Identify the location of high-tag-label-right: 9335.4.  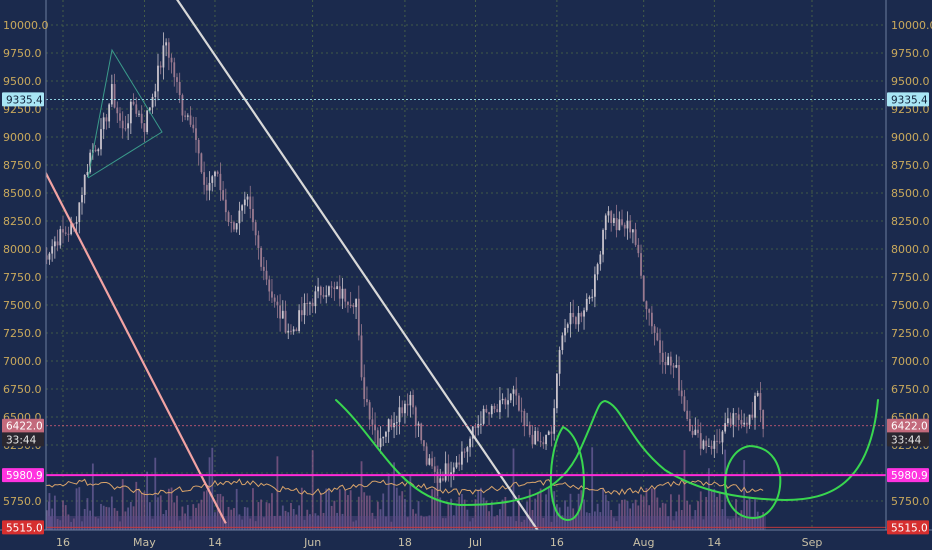
(909, 100).